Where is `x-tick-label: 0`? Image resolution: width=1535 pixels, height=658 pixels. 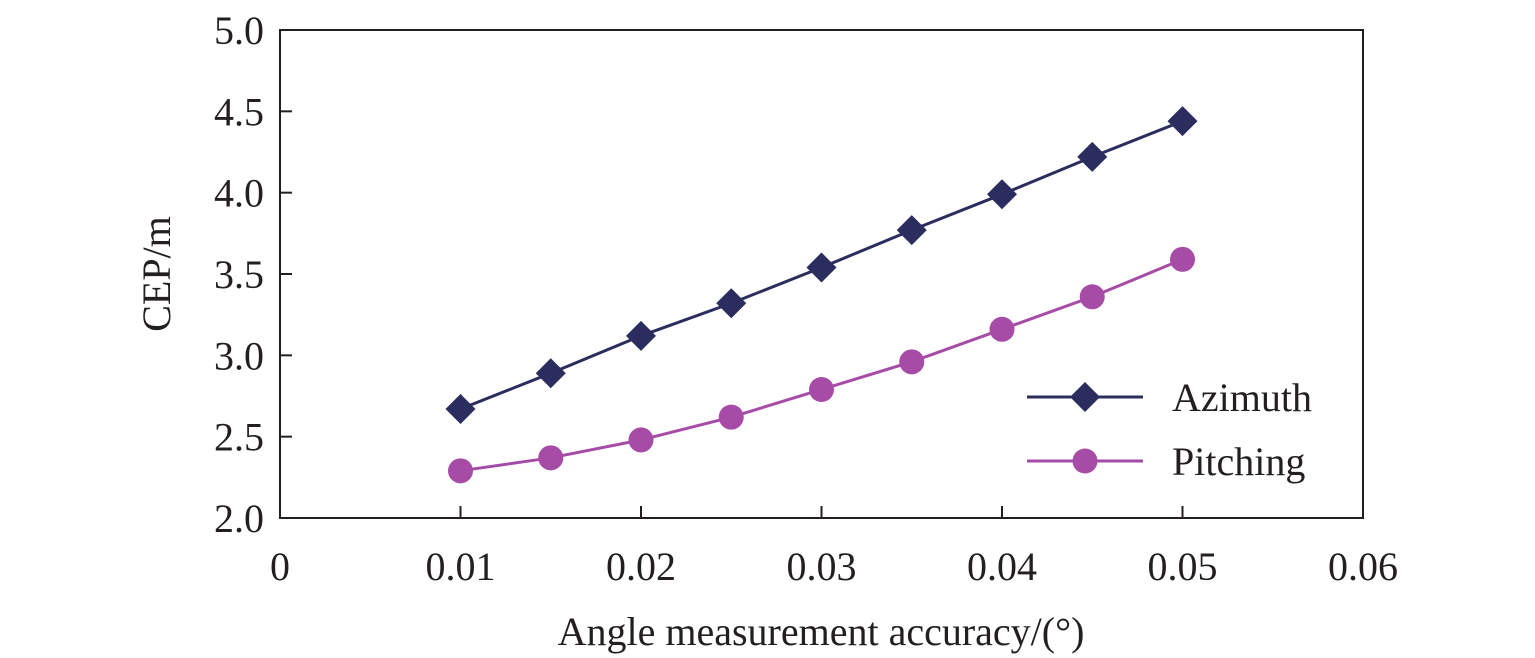 x-tick-label: 0 is located at coordinates (280, 566).